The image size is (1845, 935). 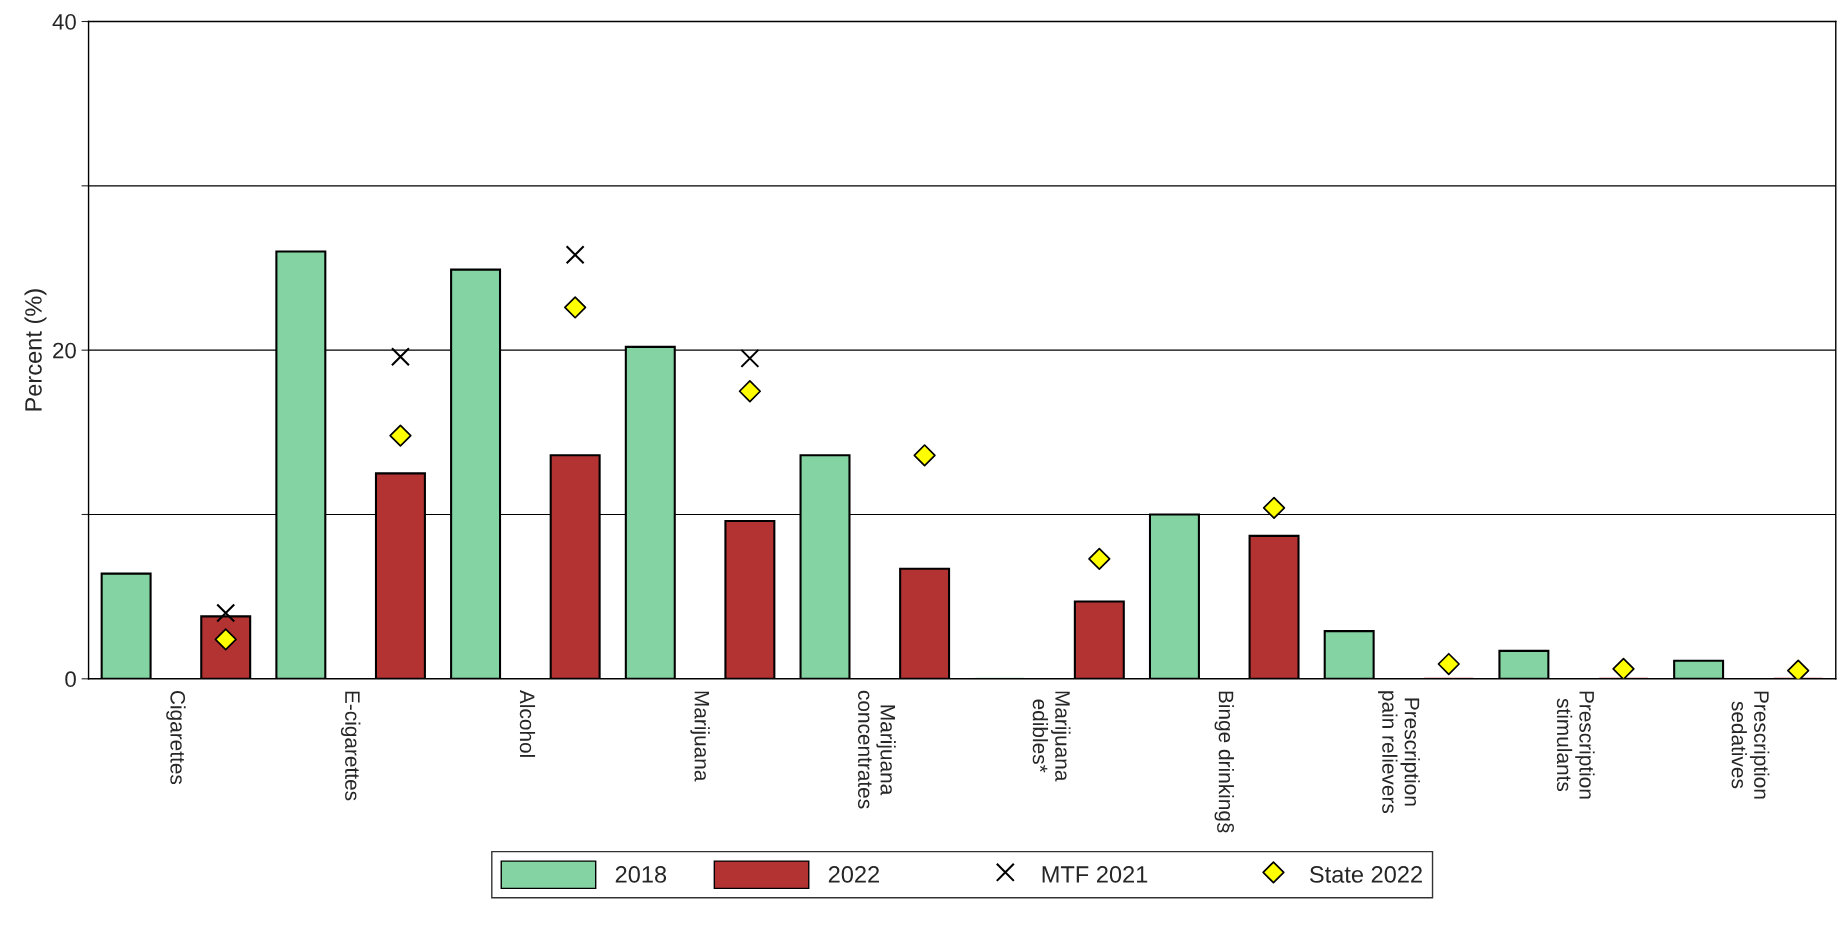 I want to click on y-tick-label: 20, so click(x=64, y=350).